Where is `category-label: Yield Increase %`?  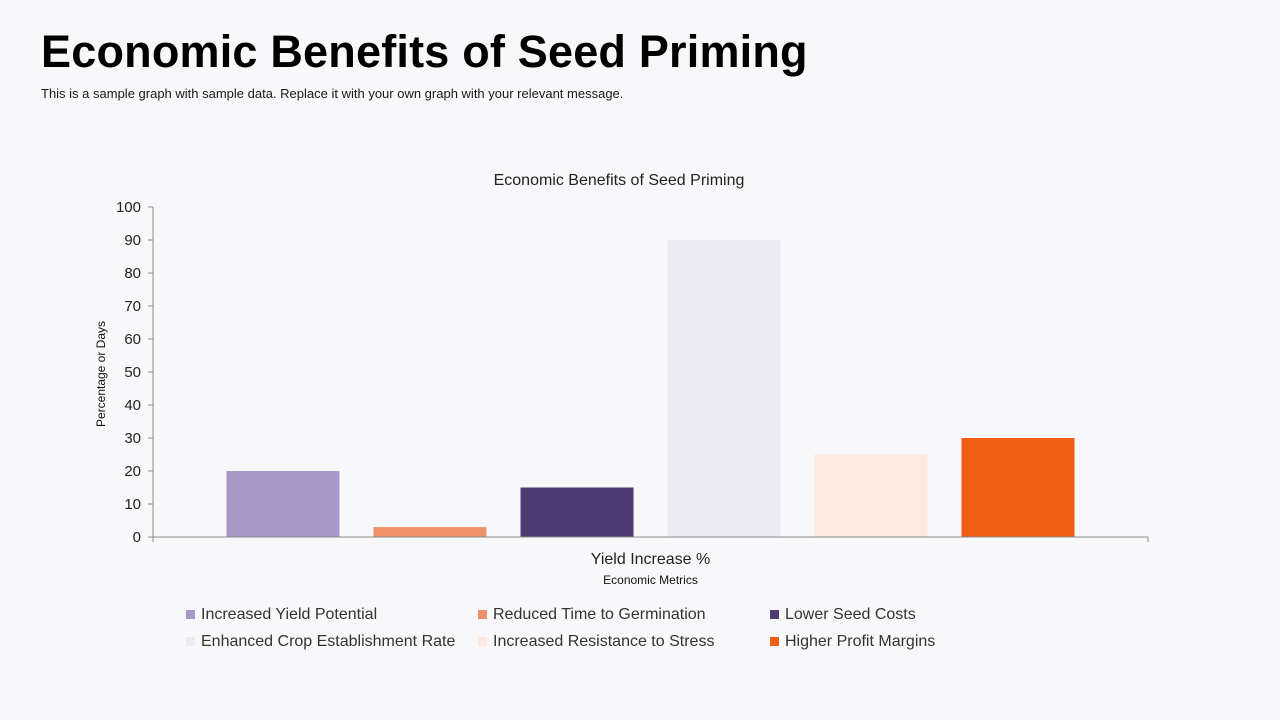
category-label: Yield Increase % is located at coordinates (650, 559).